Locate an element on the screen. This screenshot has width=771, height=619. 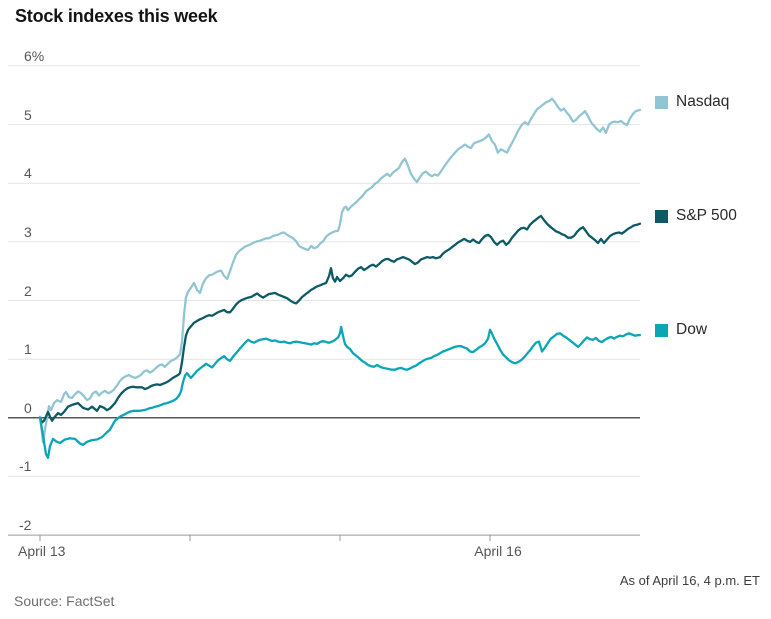
x-axis-label: April 16 is located at coordinates (498, 551).